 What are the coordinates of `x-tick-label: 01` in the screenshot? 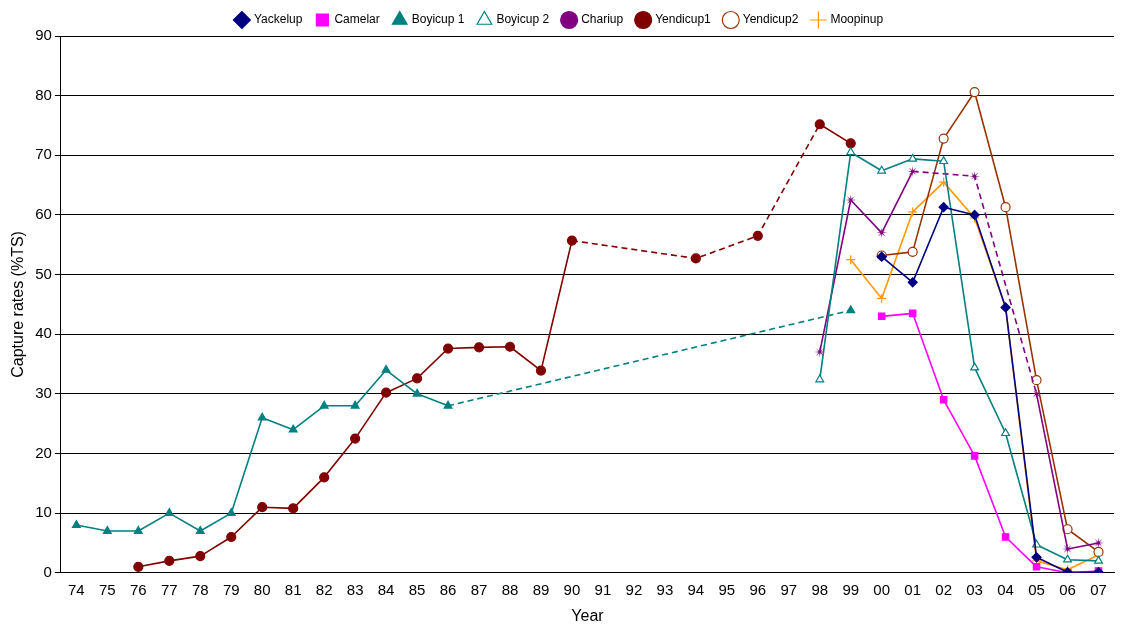 It's located at (913, 589).